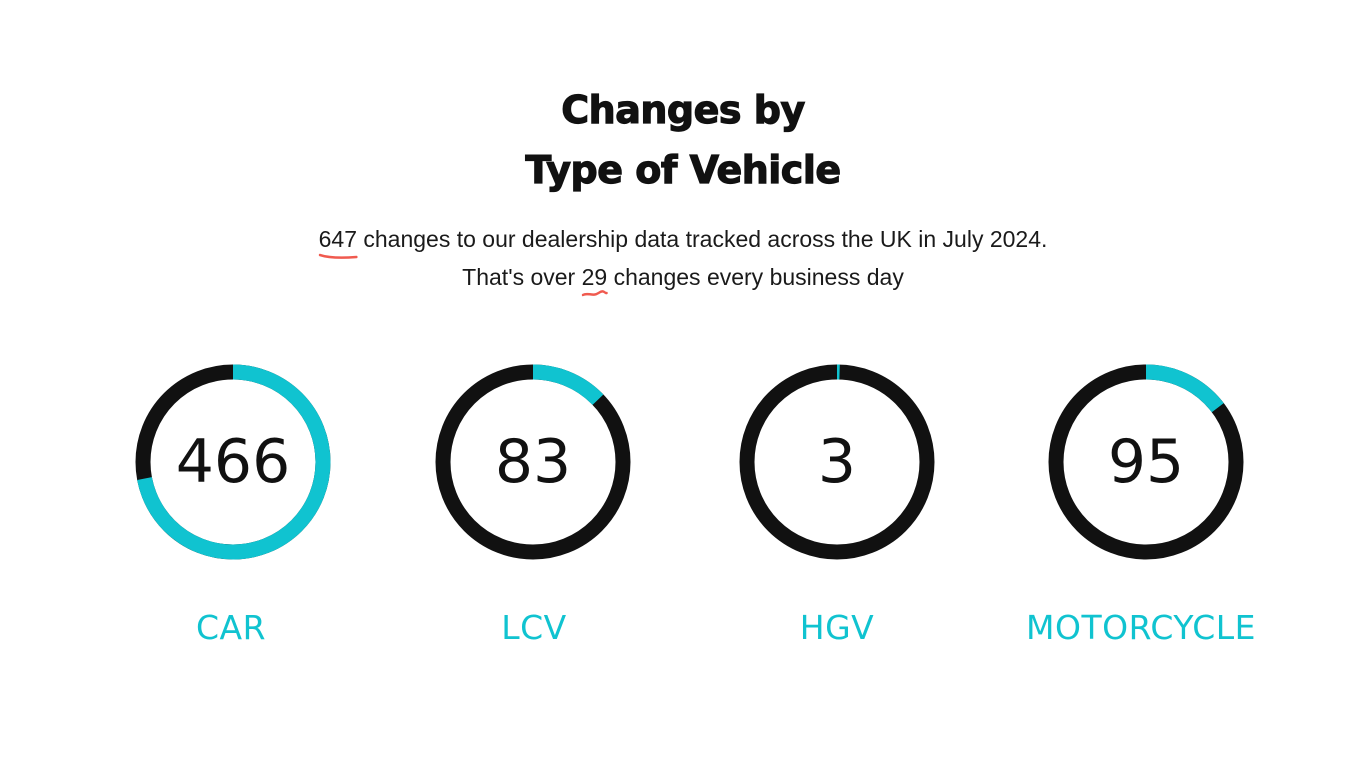 Image resolution: width=1366 pixels, height=768 pixels. I want to click on lcv-label: LCV, so click(534, 627).